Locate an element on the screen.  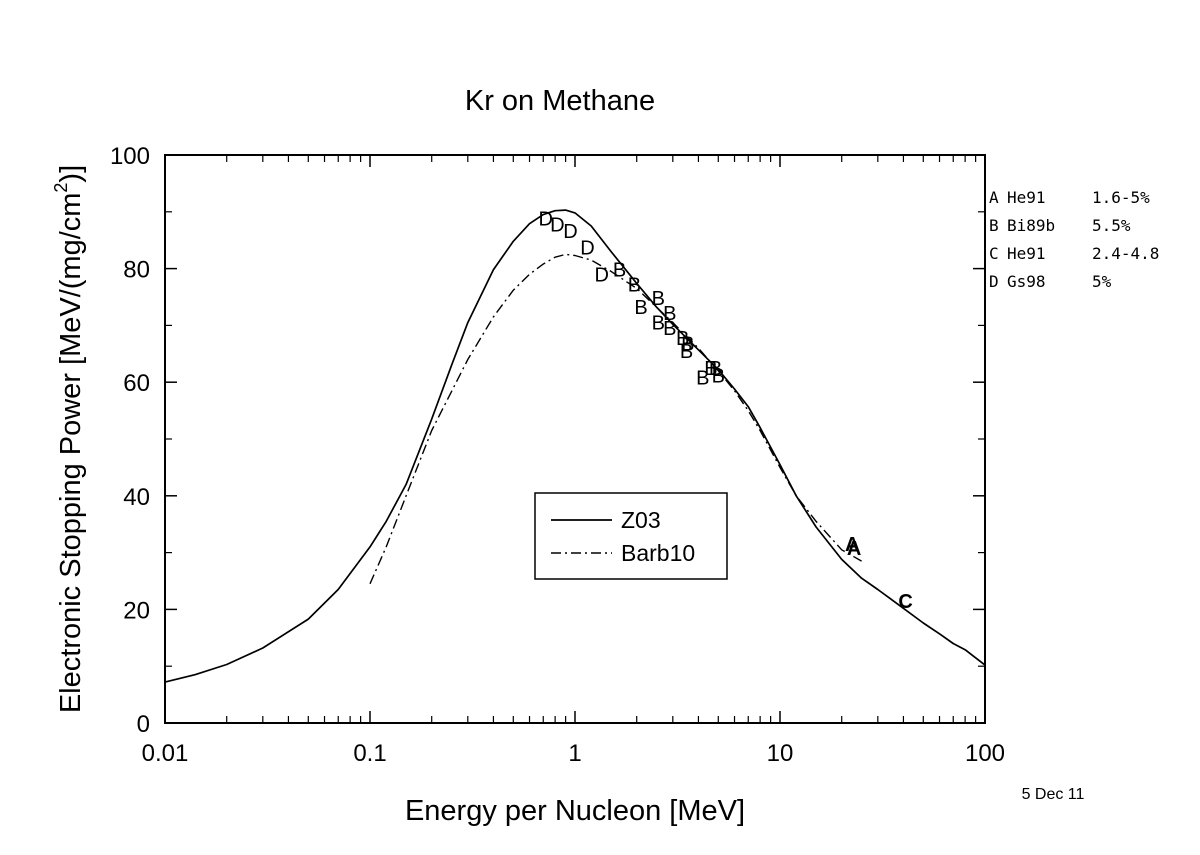
ref-key-a: A is located at coordinates (994, 197).